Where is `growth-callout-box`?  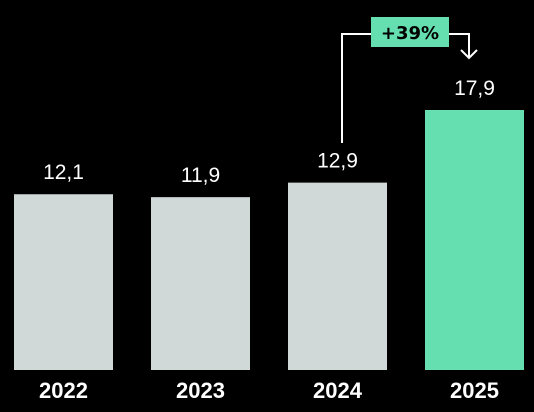
growth-callout-box is located at coordinates (410, 32).